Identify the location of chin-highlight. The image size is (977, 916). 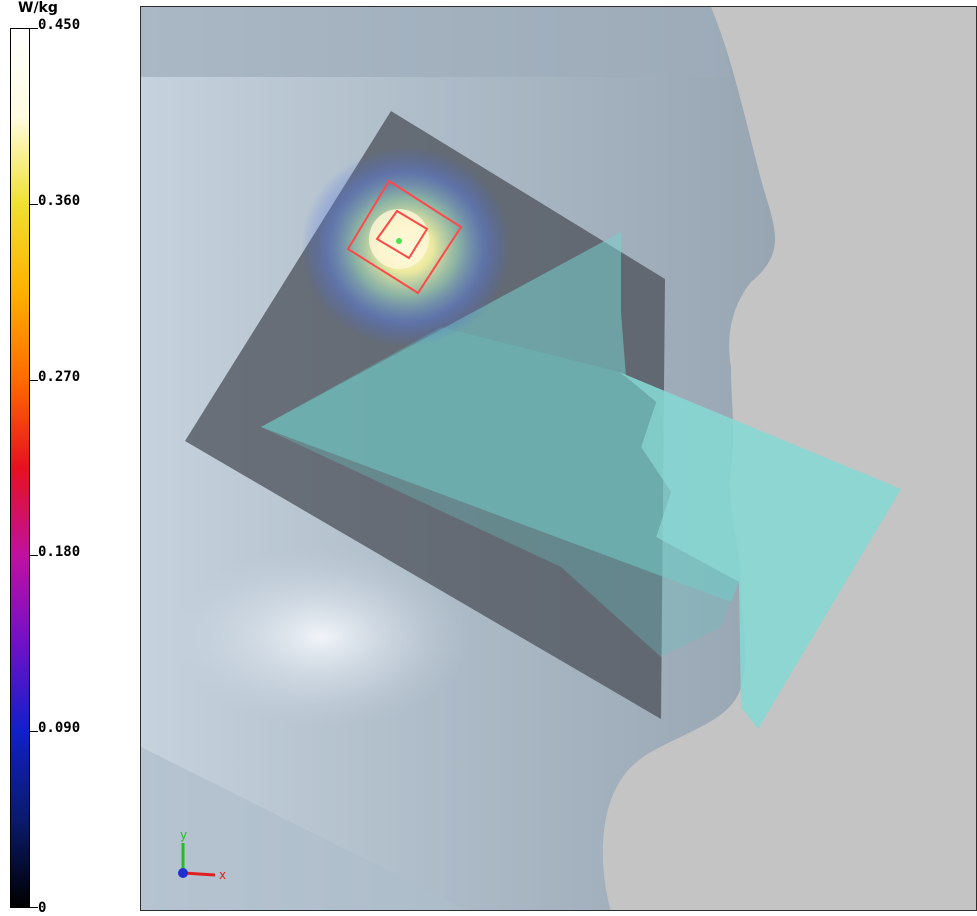
(321, 637).